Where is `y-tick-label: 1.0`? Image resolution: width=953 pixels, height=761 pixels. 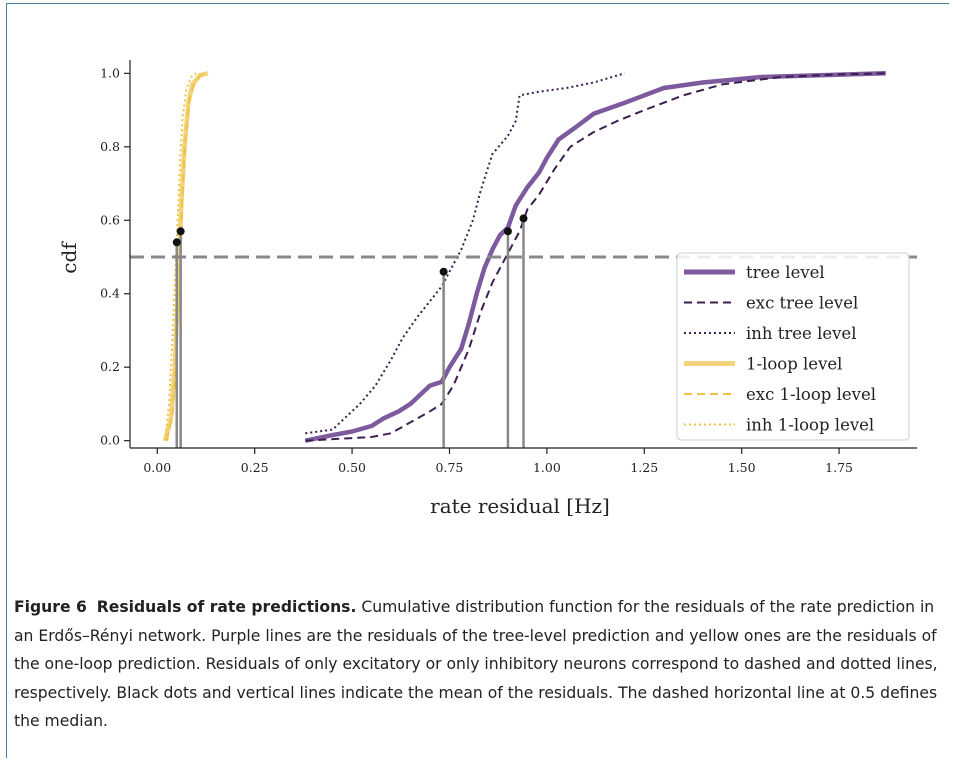
y-tick-label: 1.0 is located at coordinates (110, 72).